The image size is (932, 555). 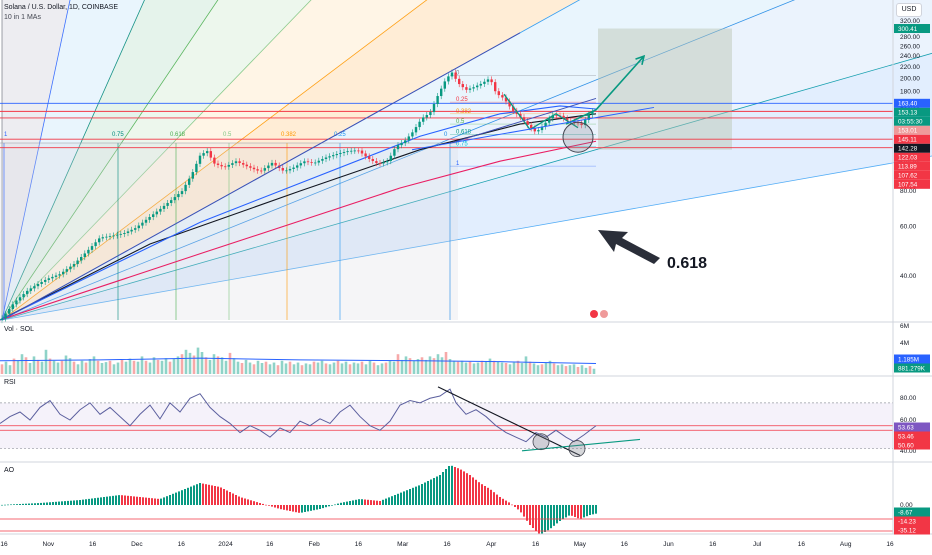 What do you see at coordinates (640, 60) in the screenshot?
I see `projection-arrow-head` at bounding box center [640, 60].